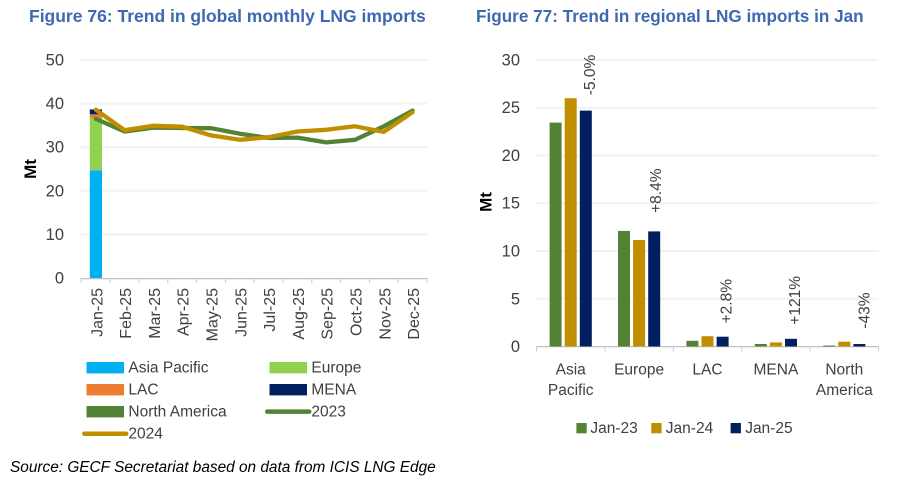  Describe the element at coordinates (690, 428) in the screenshot. I see `svg-text: Jan-24` at that location.